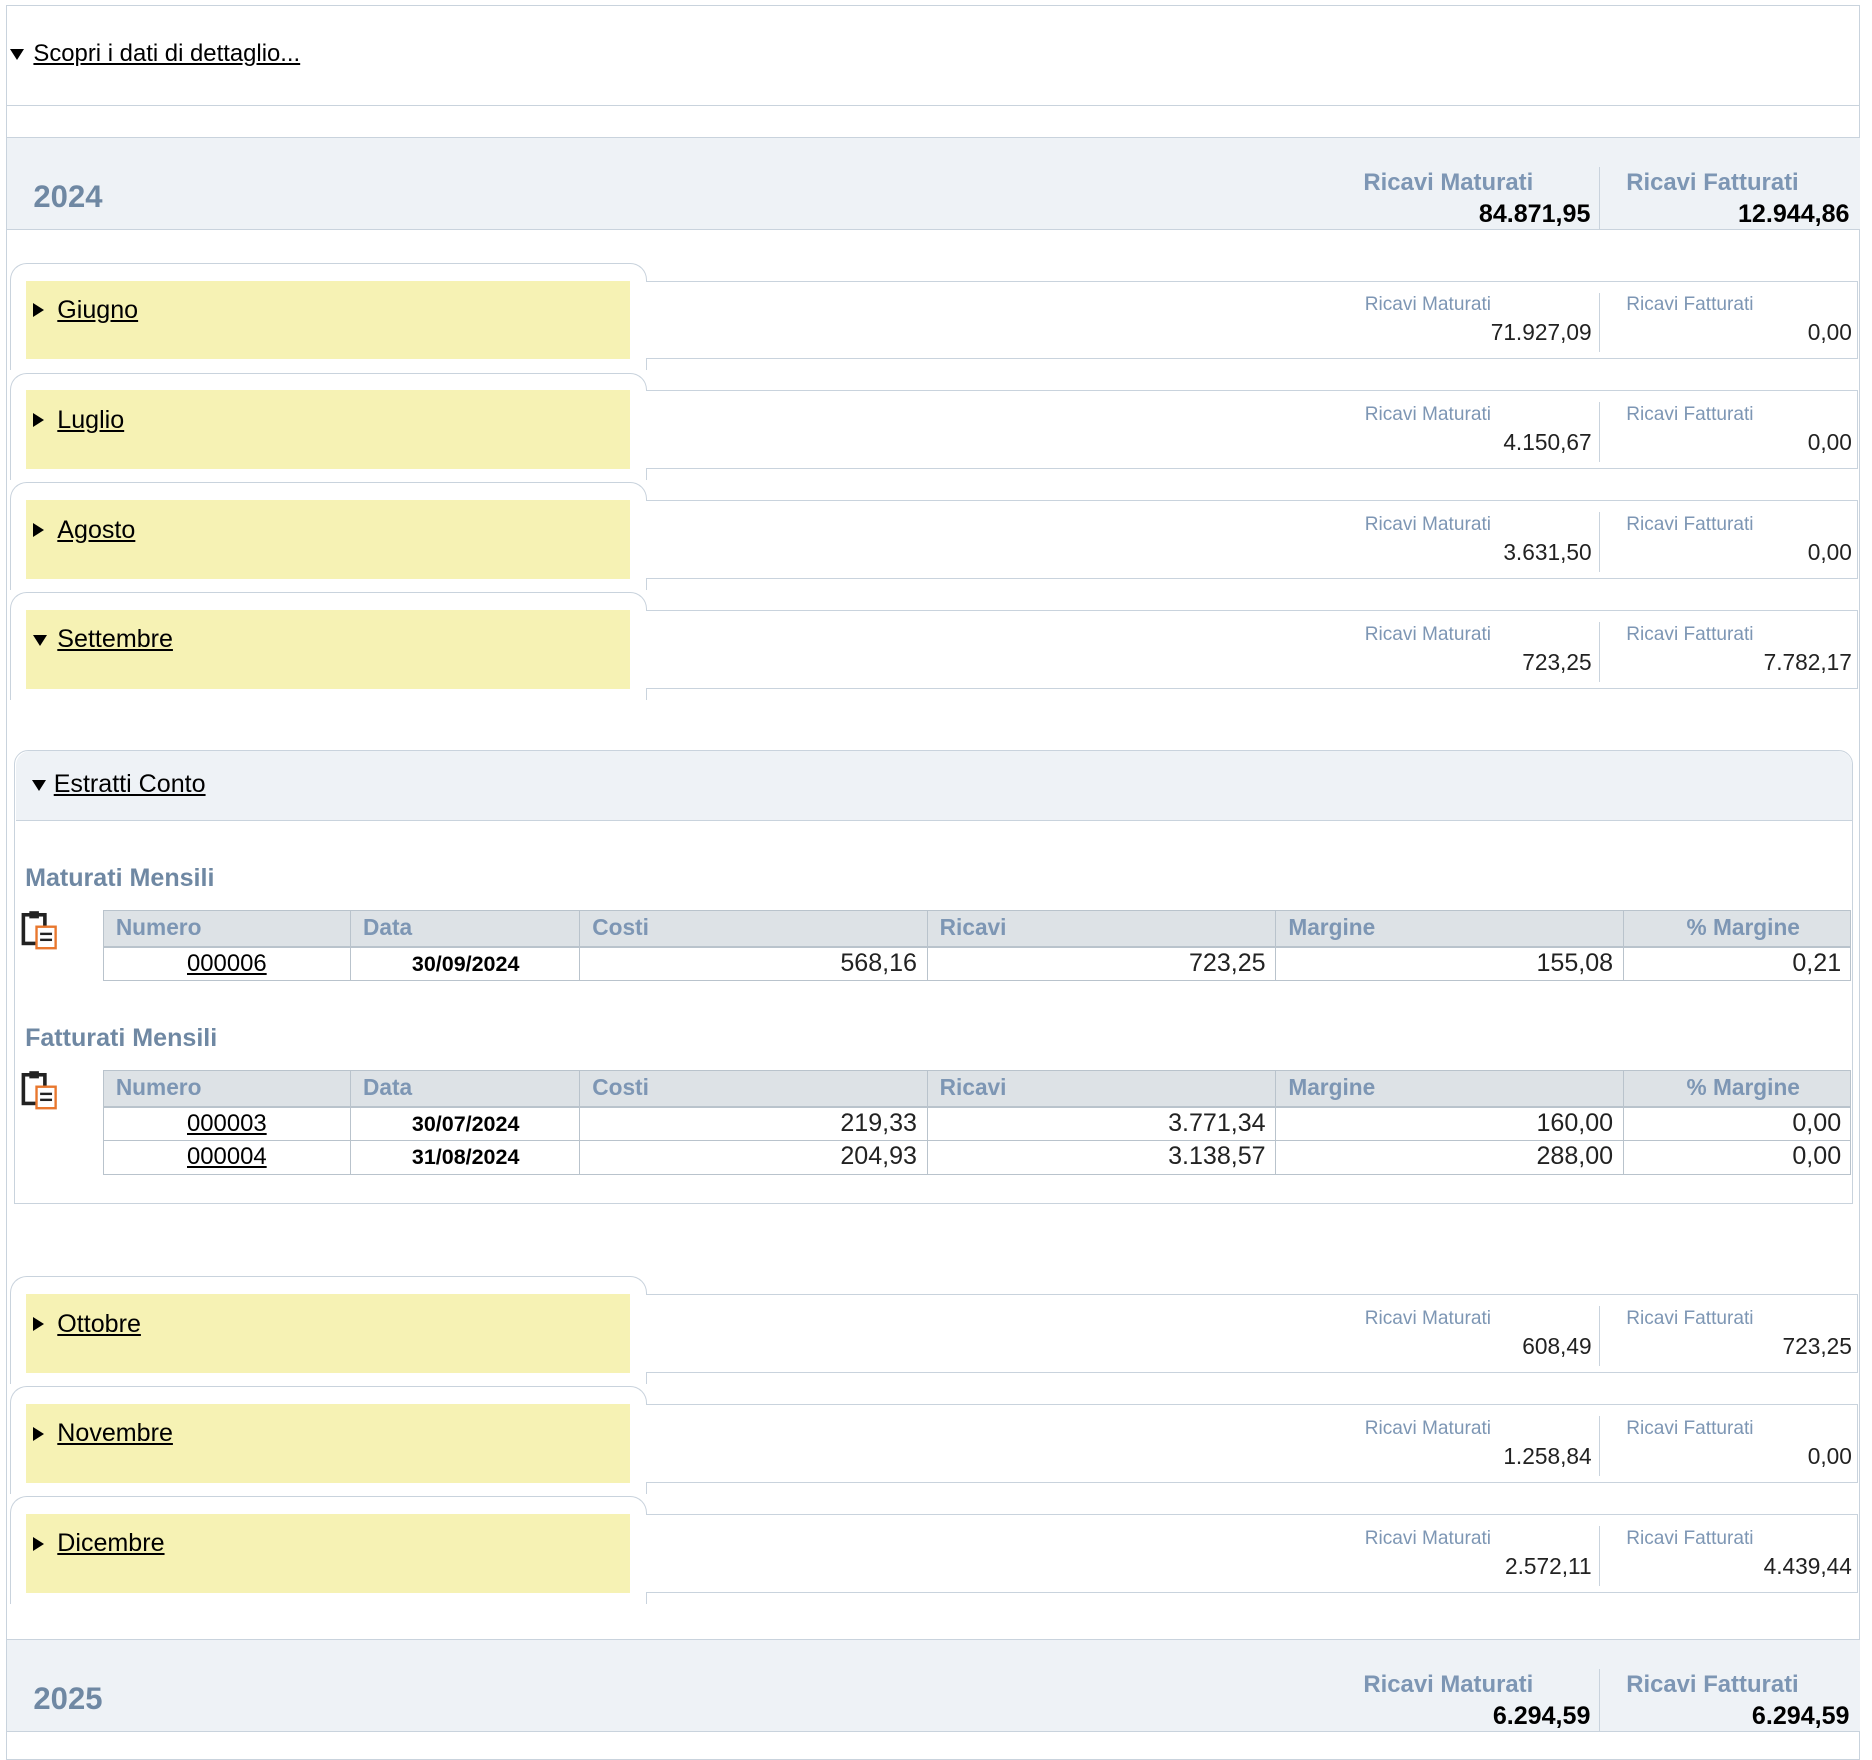  I want to click on month-link: Luglio, so click(91, 419).